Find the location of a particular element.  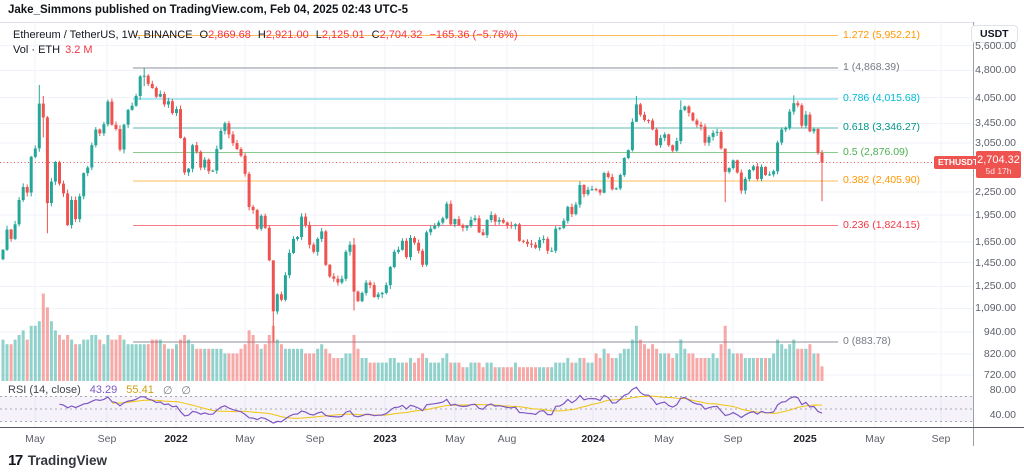

tradingview-watermark: 17 TradingView is located at coordinates (57, 460).